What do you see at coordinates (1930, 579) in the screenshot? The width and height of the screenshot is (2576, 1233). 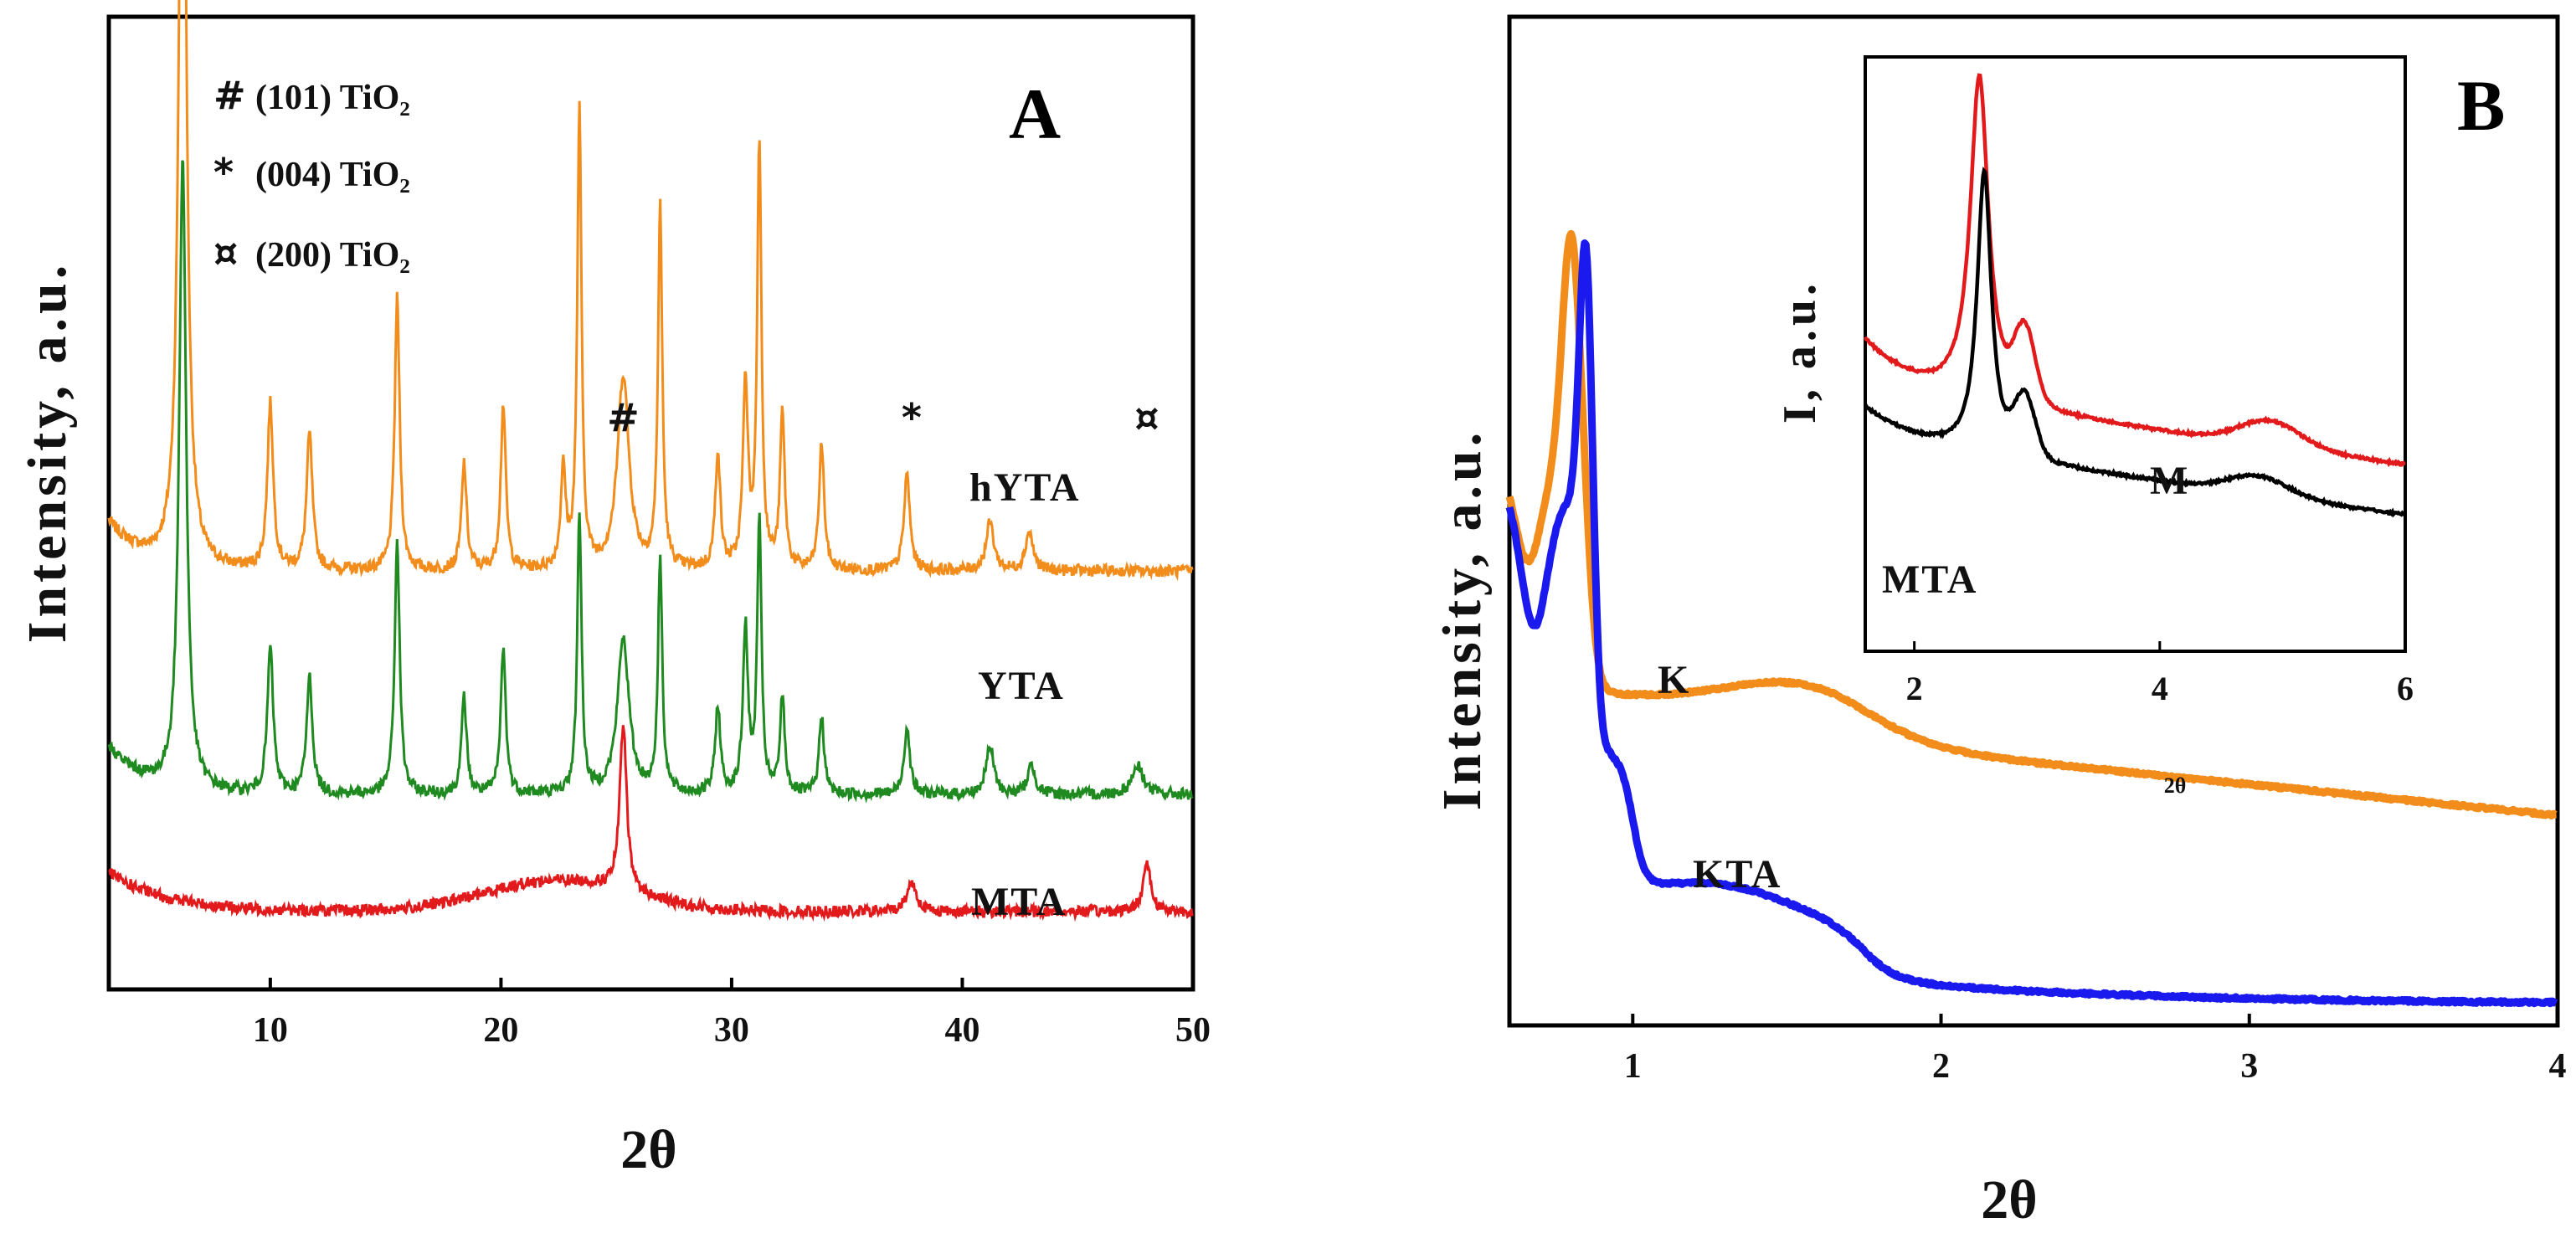 I see `inset-series-label-mta: MTA` at bounding box center [1930, 579].